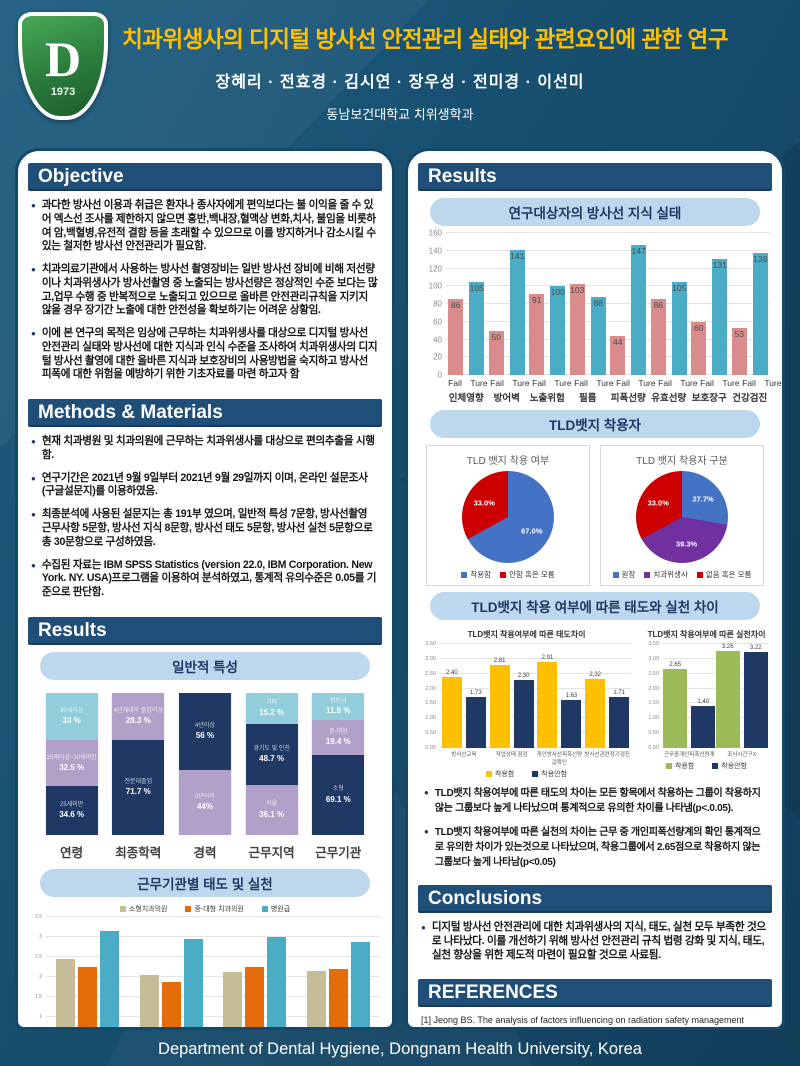 Image resolution: width=800 pixels, height=1066 pixels. Describe the element at coordinates (715, 696) in the screenshot. I see `bar-groups: 2.65 1.40 3.26 3.22` at that location.